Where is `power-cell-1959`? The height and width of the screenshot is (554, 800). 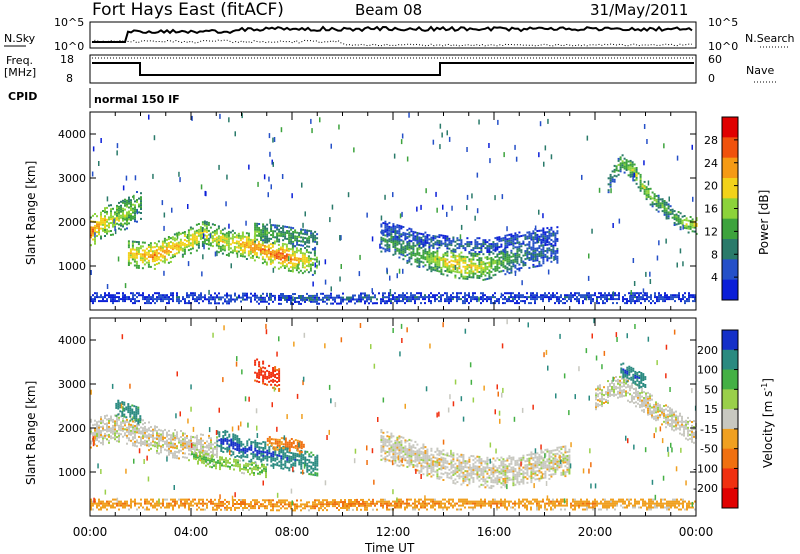
power-cell-1959 is located at coordinates (387, 228).